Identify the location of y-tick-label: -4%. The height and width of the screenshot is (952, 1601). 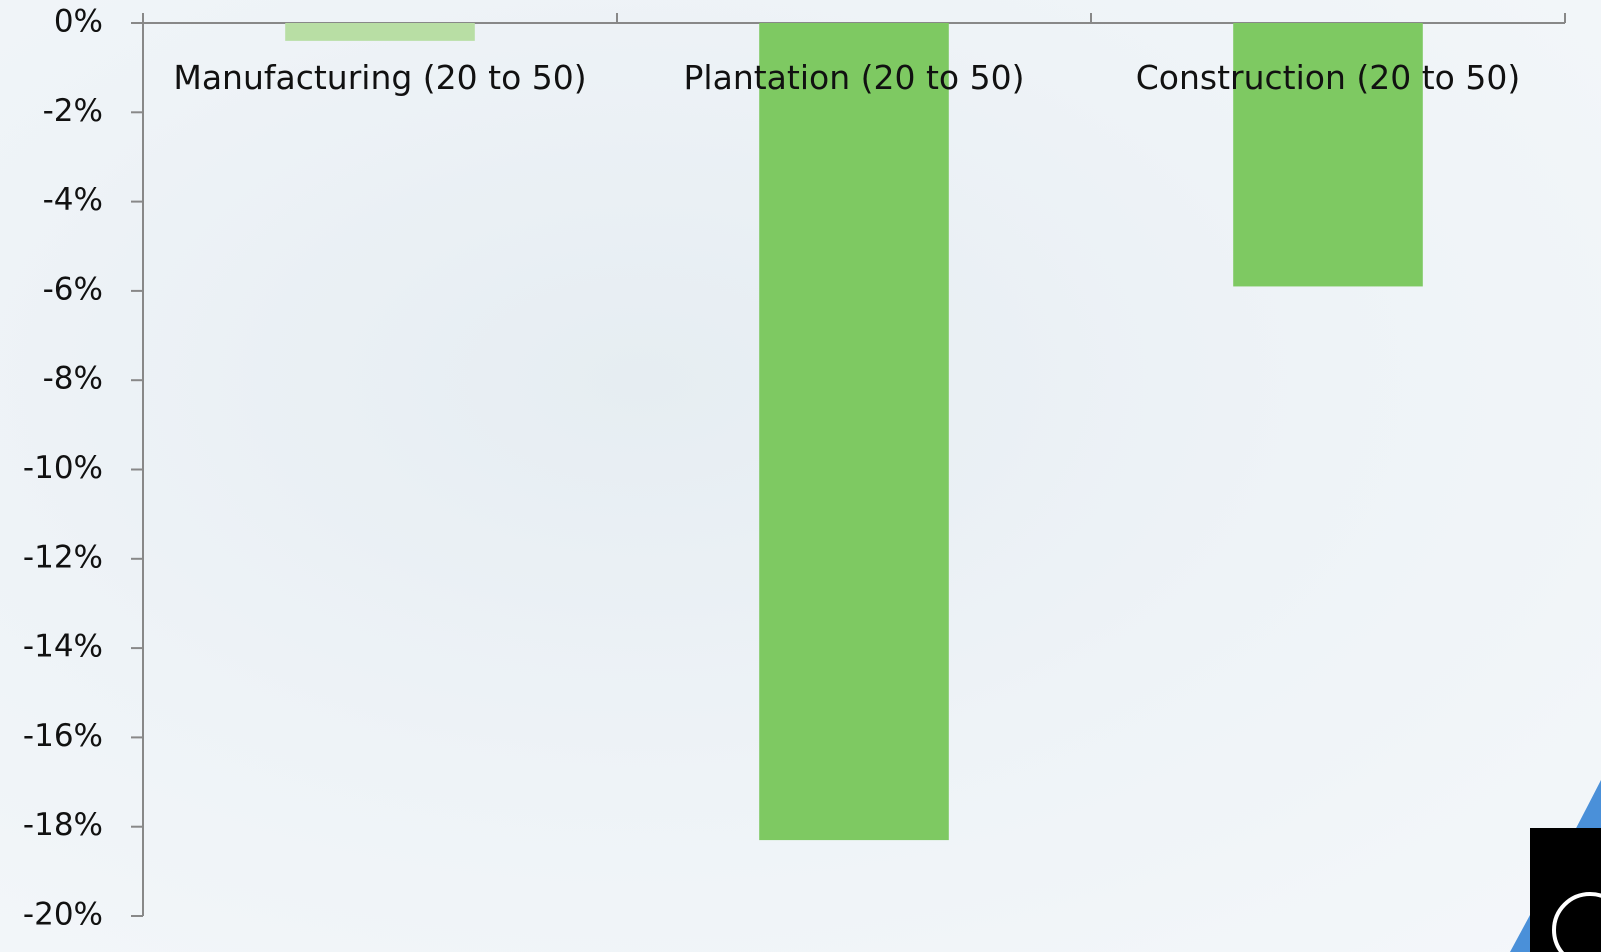
(73, 200).